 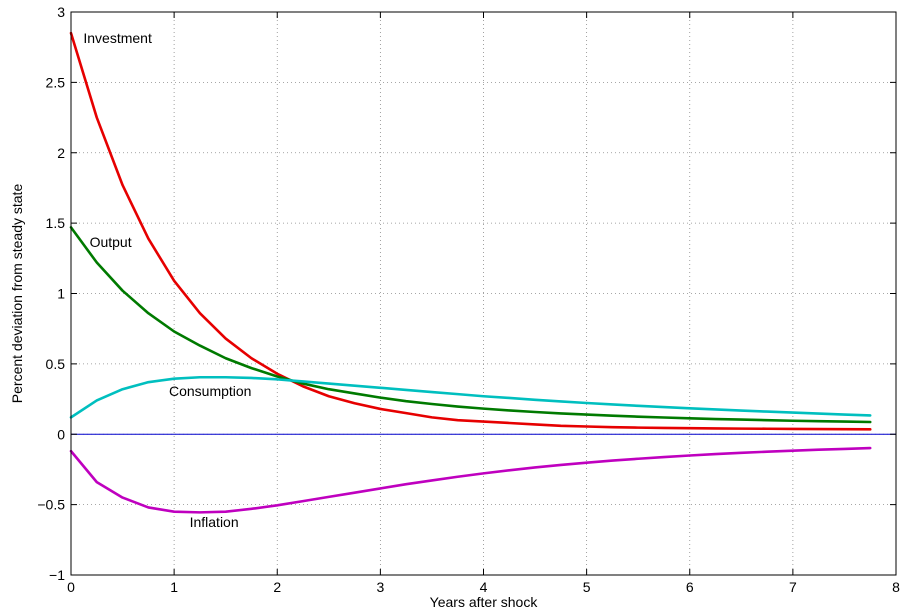 What do you see at coordinates (71, 587) in the screenshot?
I see `x-tick-label-0: 0` at bounding box center [71, 587].